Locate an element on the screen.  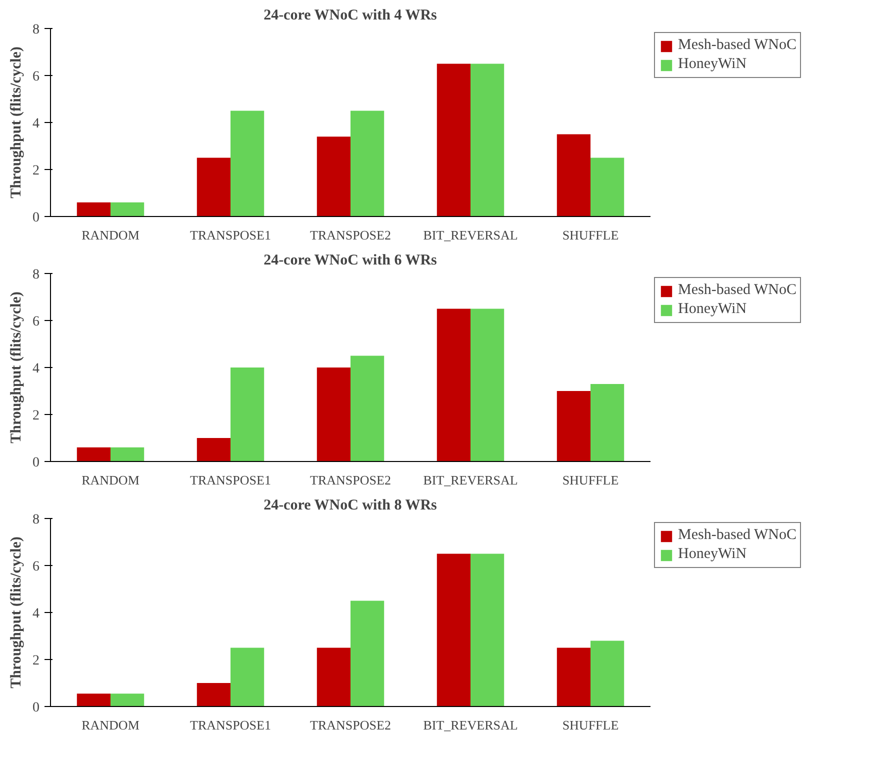
chart-title: 24-core WNoC with 6 WRs is located at coordinates (351, 260).